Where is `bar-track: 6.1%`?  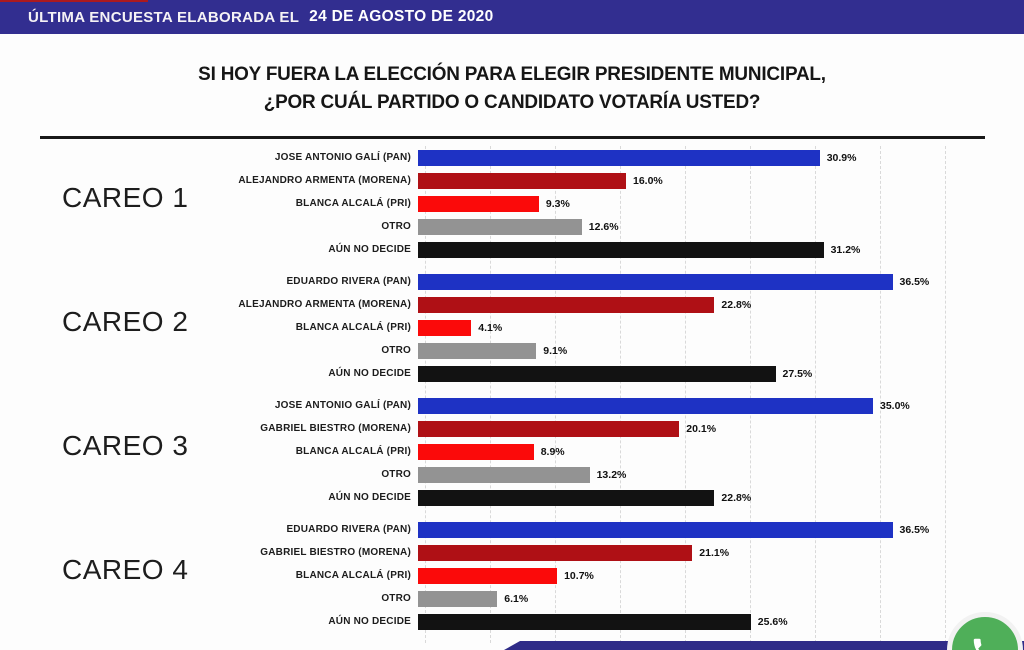
bar-track: 6.1% is located at coordinates (721, 598).